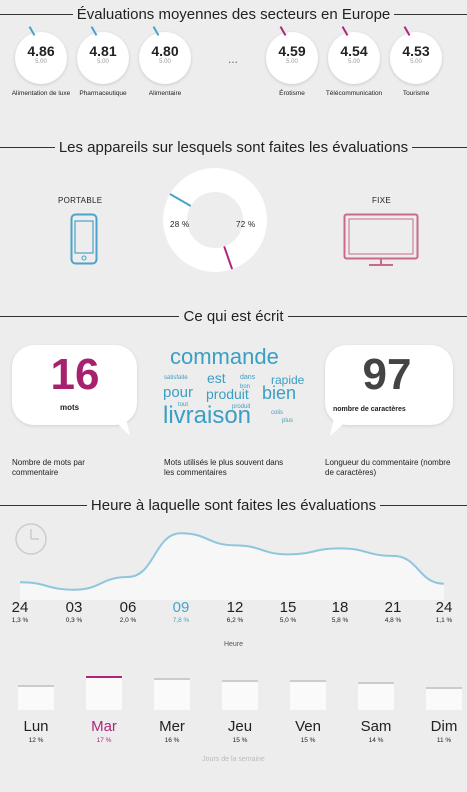 This screenshot has height=792, width=467. What do you see at coordinates (41, 51) in the screenshot?
I see `sector-score-value: 4.86` at bounding box center [41, 51].